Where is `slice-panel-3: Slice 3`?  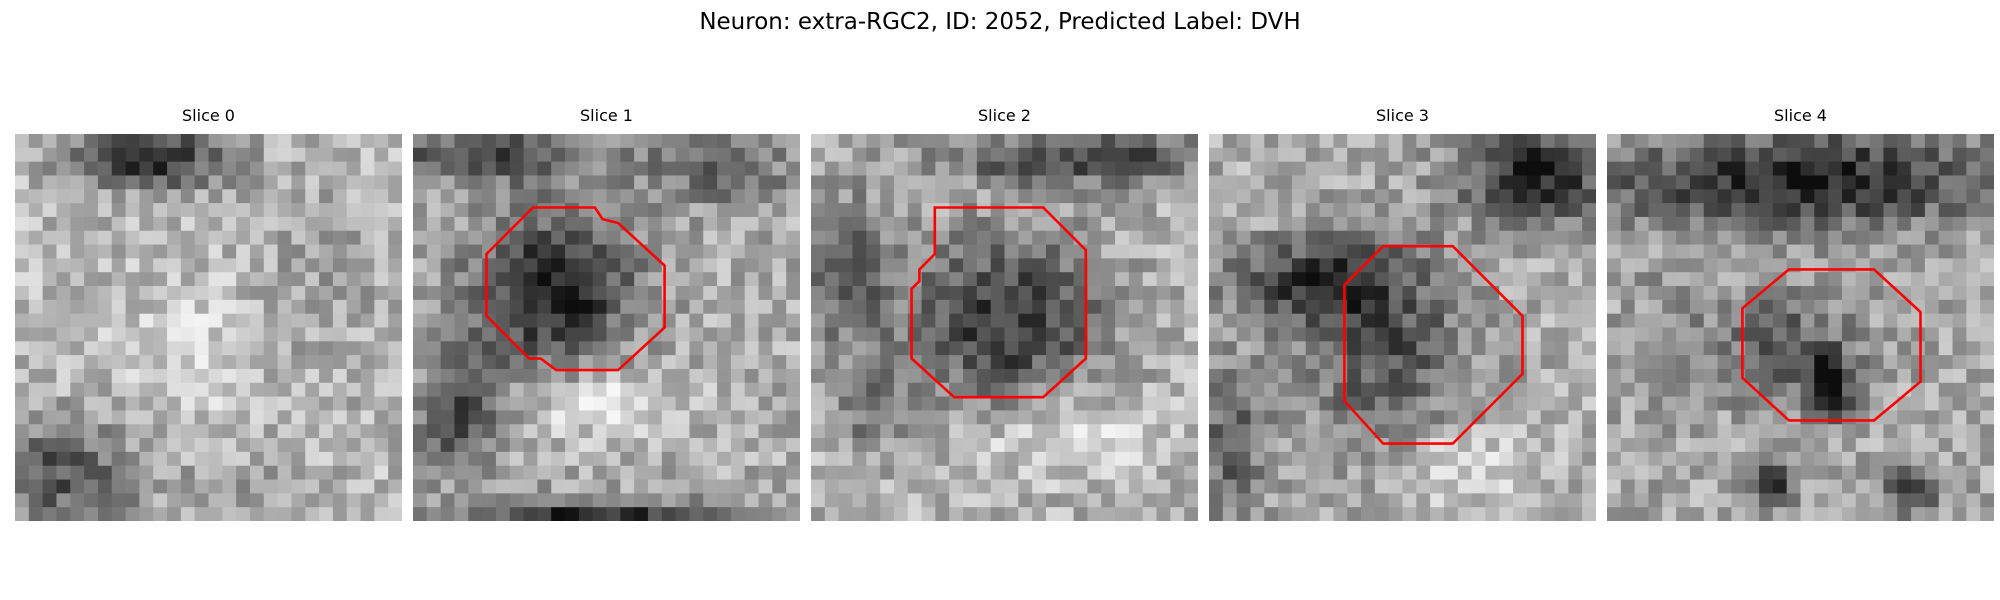
slice-panel-3: Slice 3 is located at coordinates (1402, 316).